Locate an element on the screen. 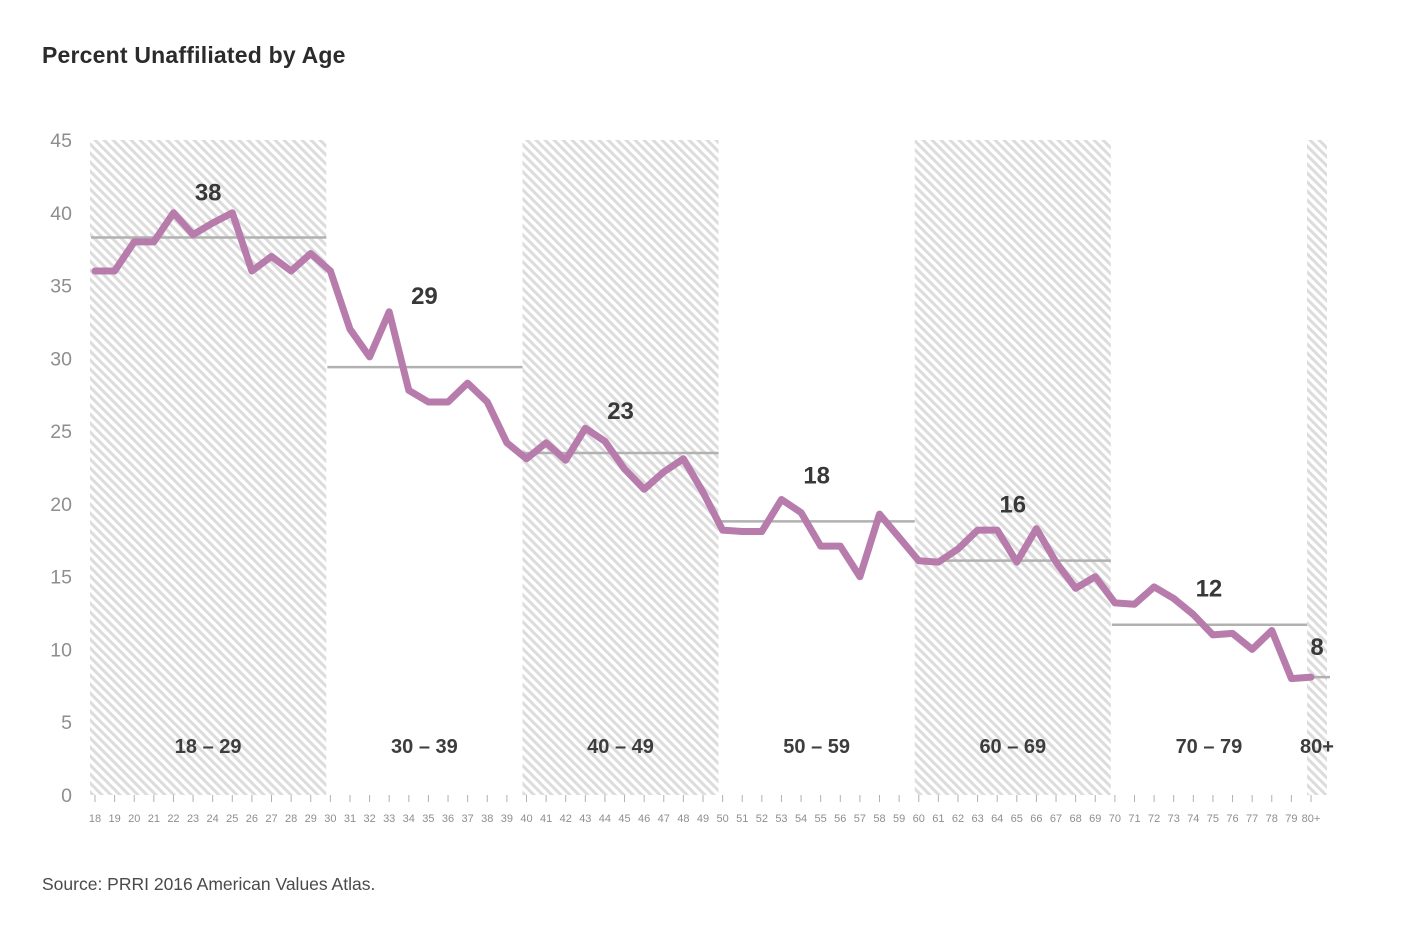 This screenshot has width=1403, height=929. age-band-70–79 is located at coordinates (1208, 467).